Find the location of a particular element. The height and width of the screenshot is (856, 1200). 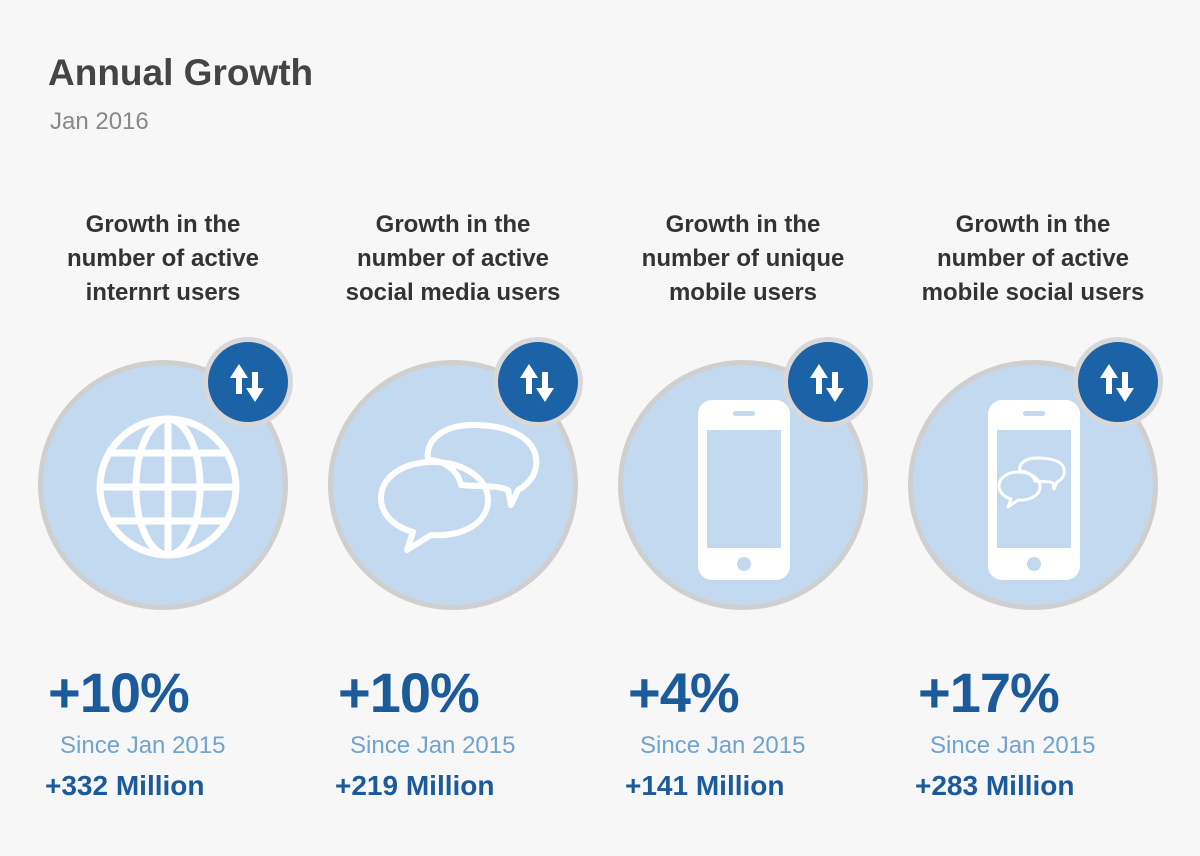

growth-count: +219 Million is located at coordinates (415, 785).